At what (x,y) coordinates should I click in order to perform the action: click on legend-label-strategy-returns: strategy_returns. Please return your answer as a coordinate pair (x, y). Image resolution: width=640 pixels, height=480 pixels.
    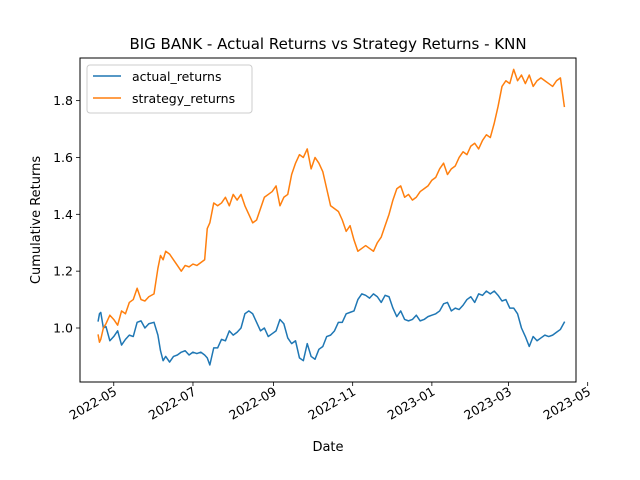
    Looking at the image, I should click on (183, 98).